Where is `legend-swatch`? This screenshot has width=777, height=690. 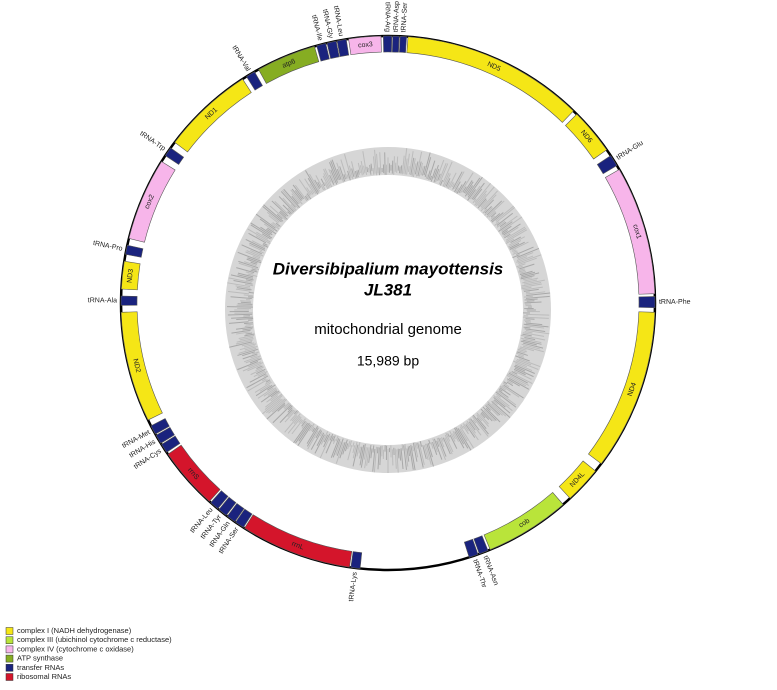 legend-swatch is located at coordinates (9, 640).